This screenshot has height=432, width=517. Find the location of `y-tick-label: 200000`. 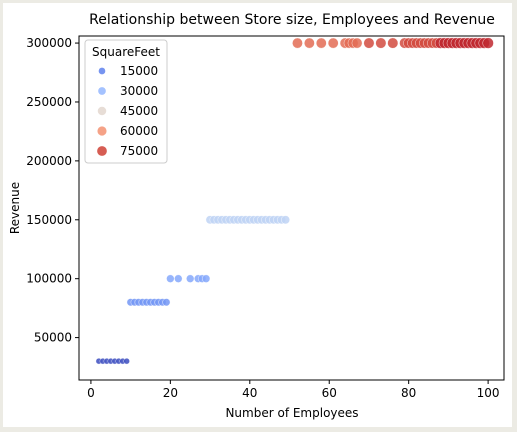

y-tick-label: 200000 is located at coordinates (49, 161).